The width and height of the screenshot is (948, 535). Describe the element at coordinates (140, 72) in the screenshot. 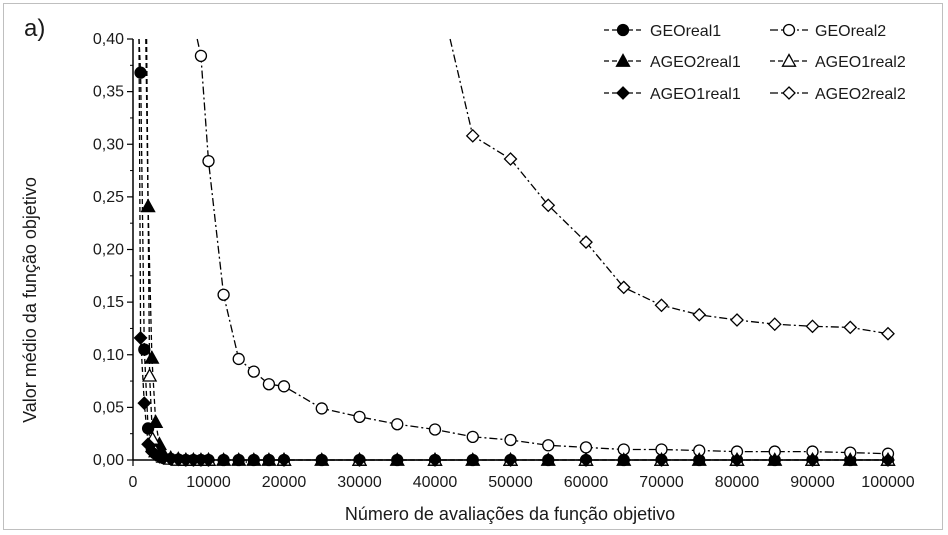

I see `data-point-georeal1` at that location.